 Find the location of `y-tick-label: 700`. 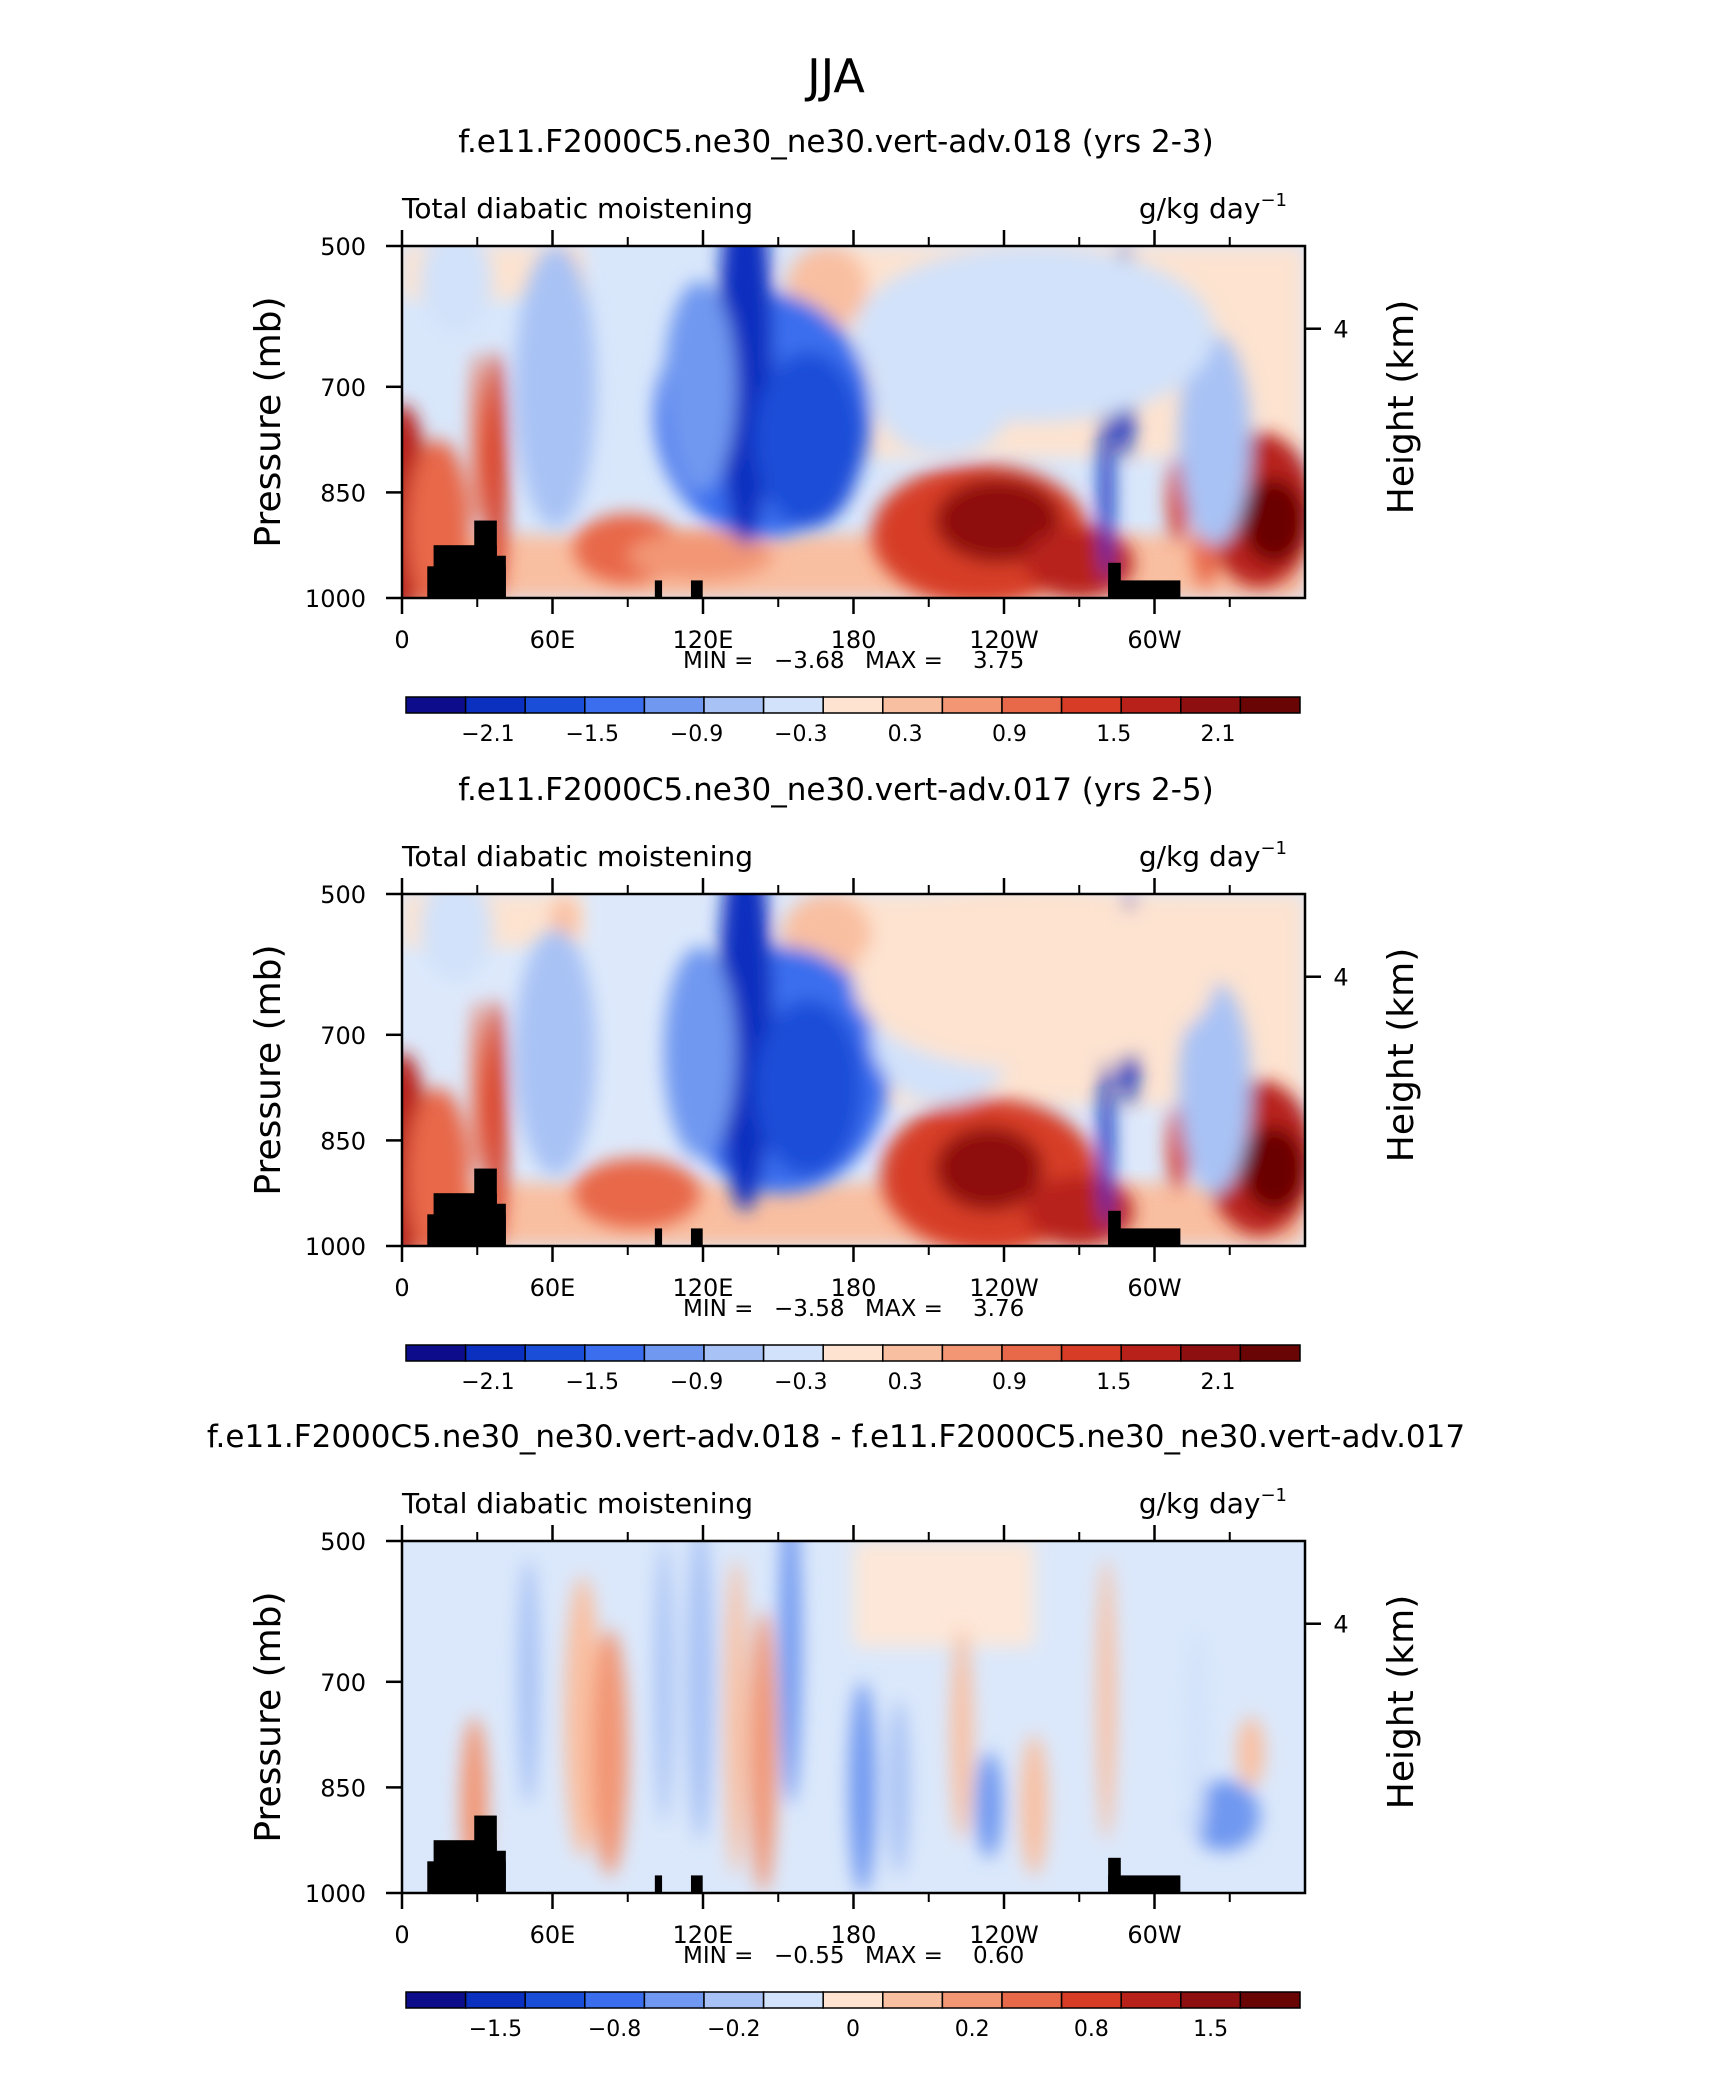

y-tick-label: 700 is located at coordinates (343, 1683).